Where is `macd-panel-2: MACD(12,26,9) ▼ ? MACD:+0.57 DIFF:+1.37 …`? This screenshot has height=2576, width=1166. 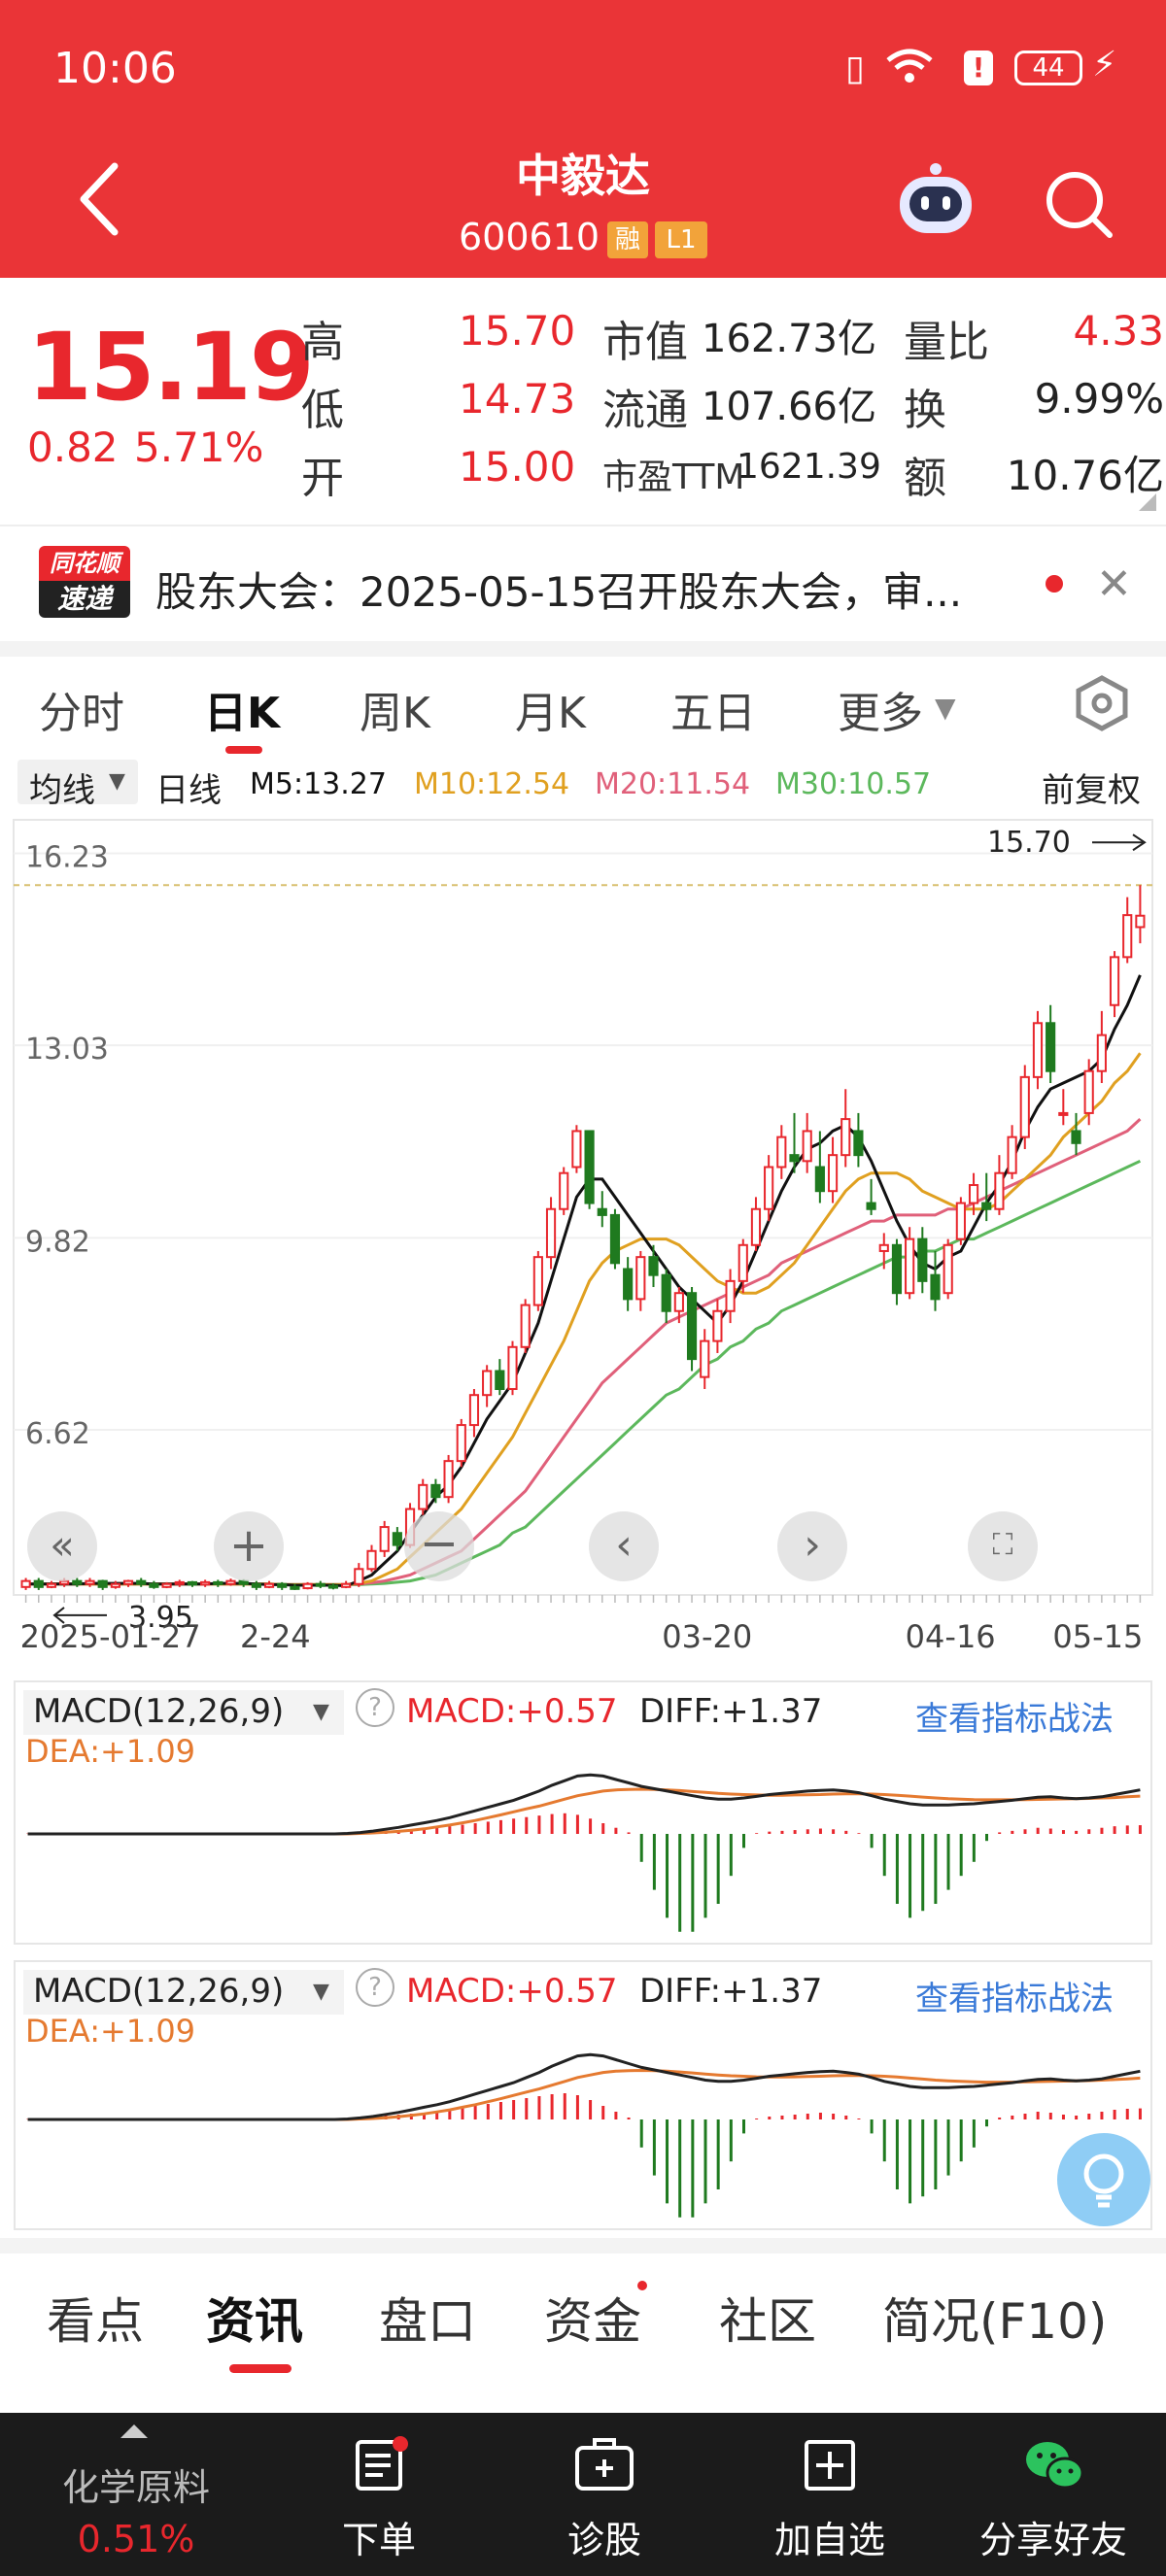 macd-panel-2: MACD(12,26,9) ▼ ? MACD:+0.57 DIFF:+1.37 … is located at coordinates (583, 2095).